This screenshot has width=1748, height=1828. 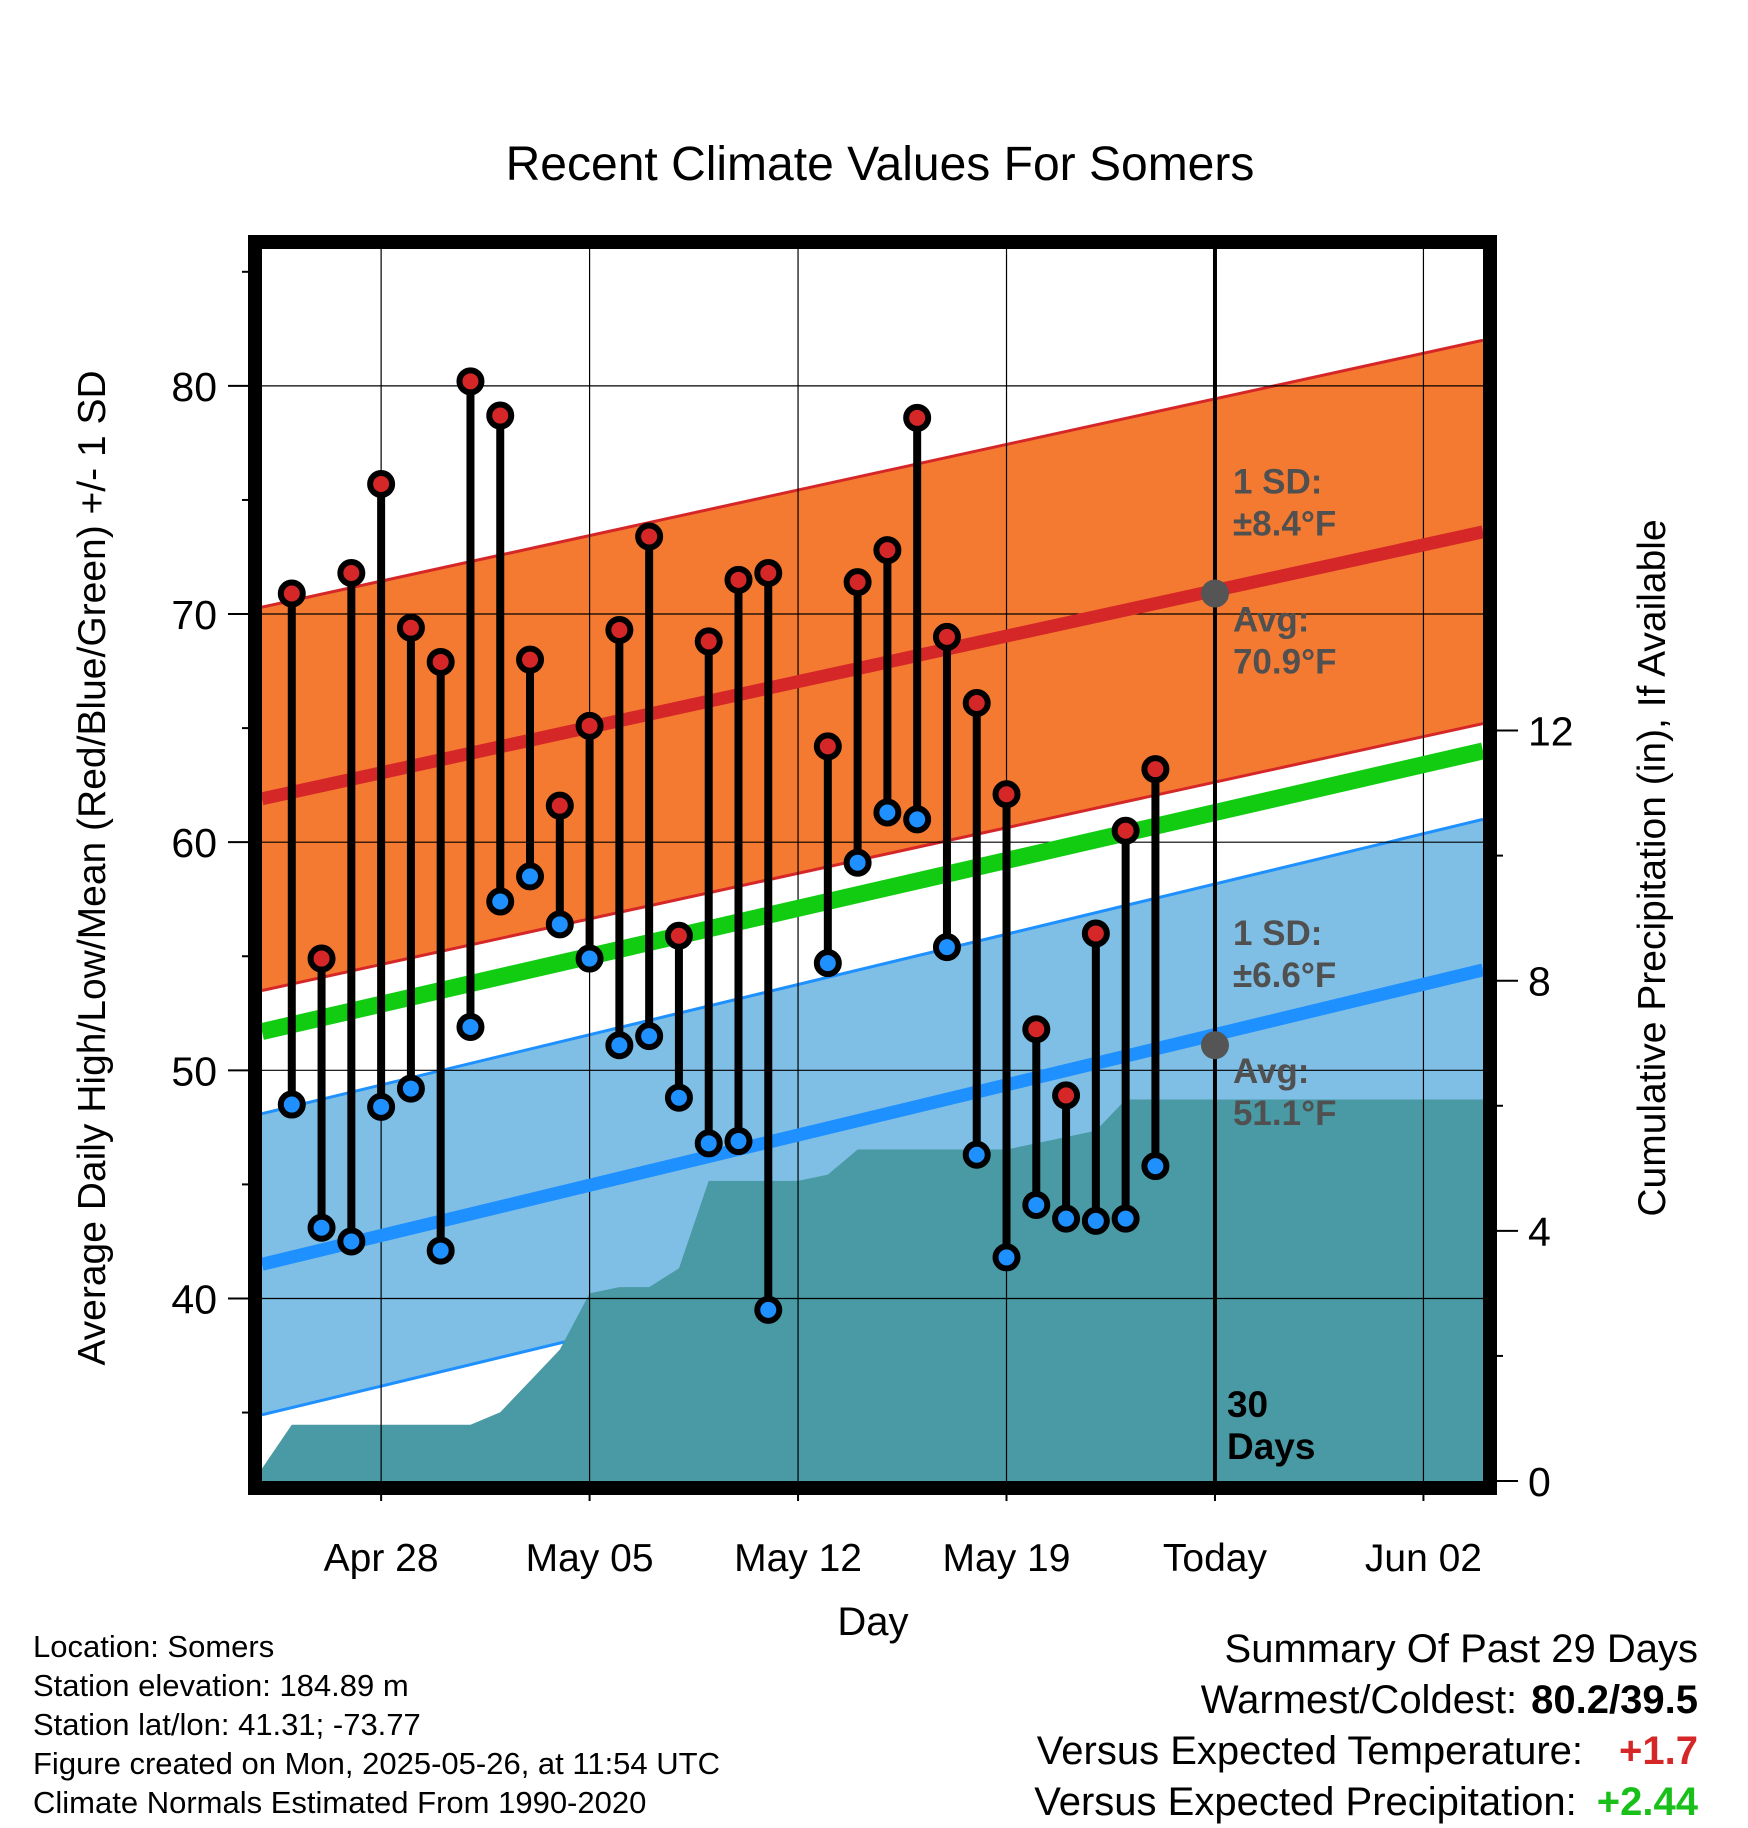 What do you see at coordinates (1007, 1558) in the screenshot?
I see `x-tick-label: May 19` at bounding box center [1007, 1558].